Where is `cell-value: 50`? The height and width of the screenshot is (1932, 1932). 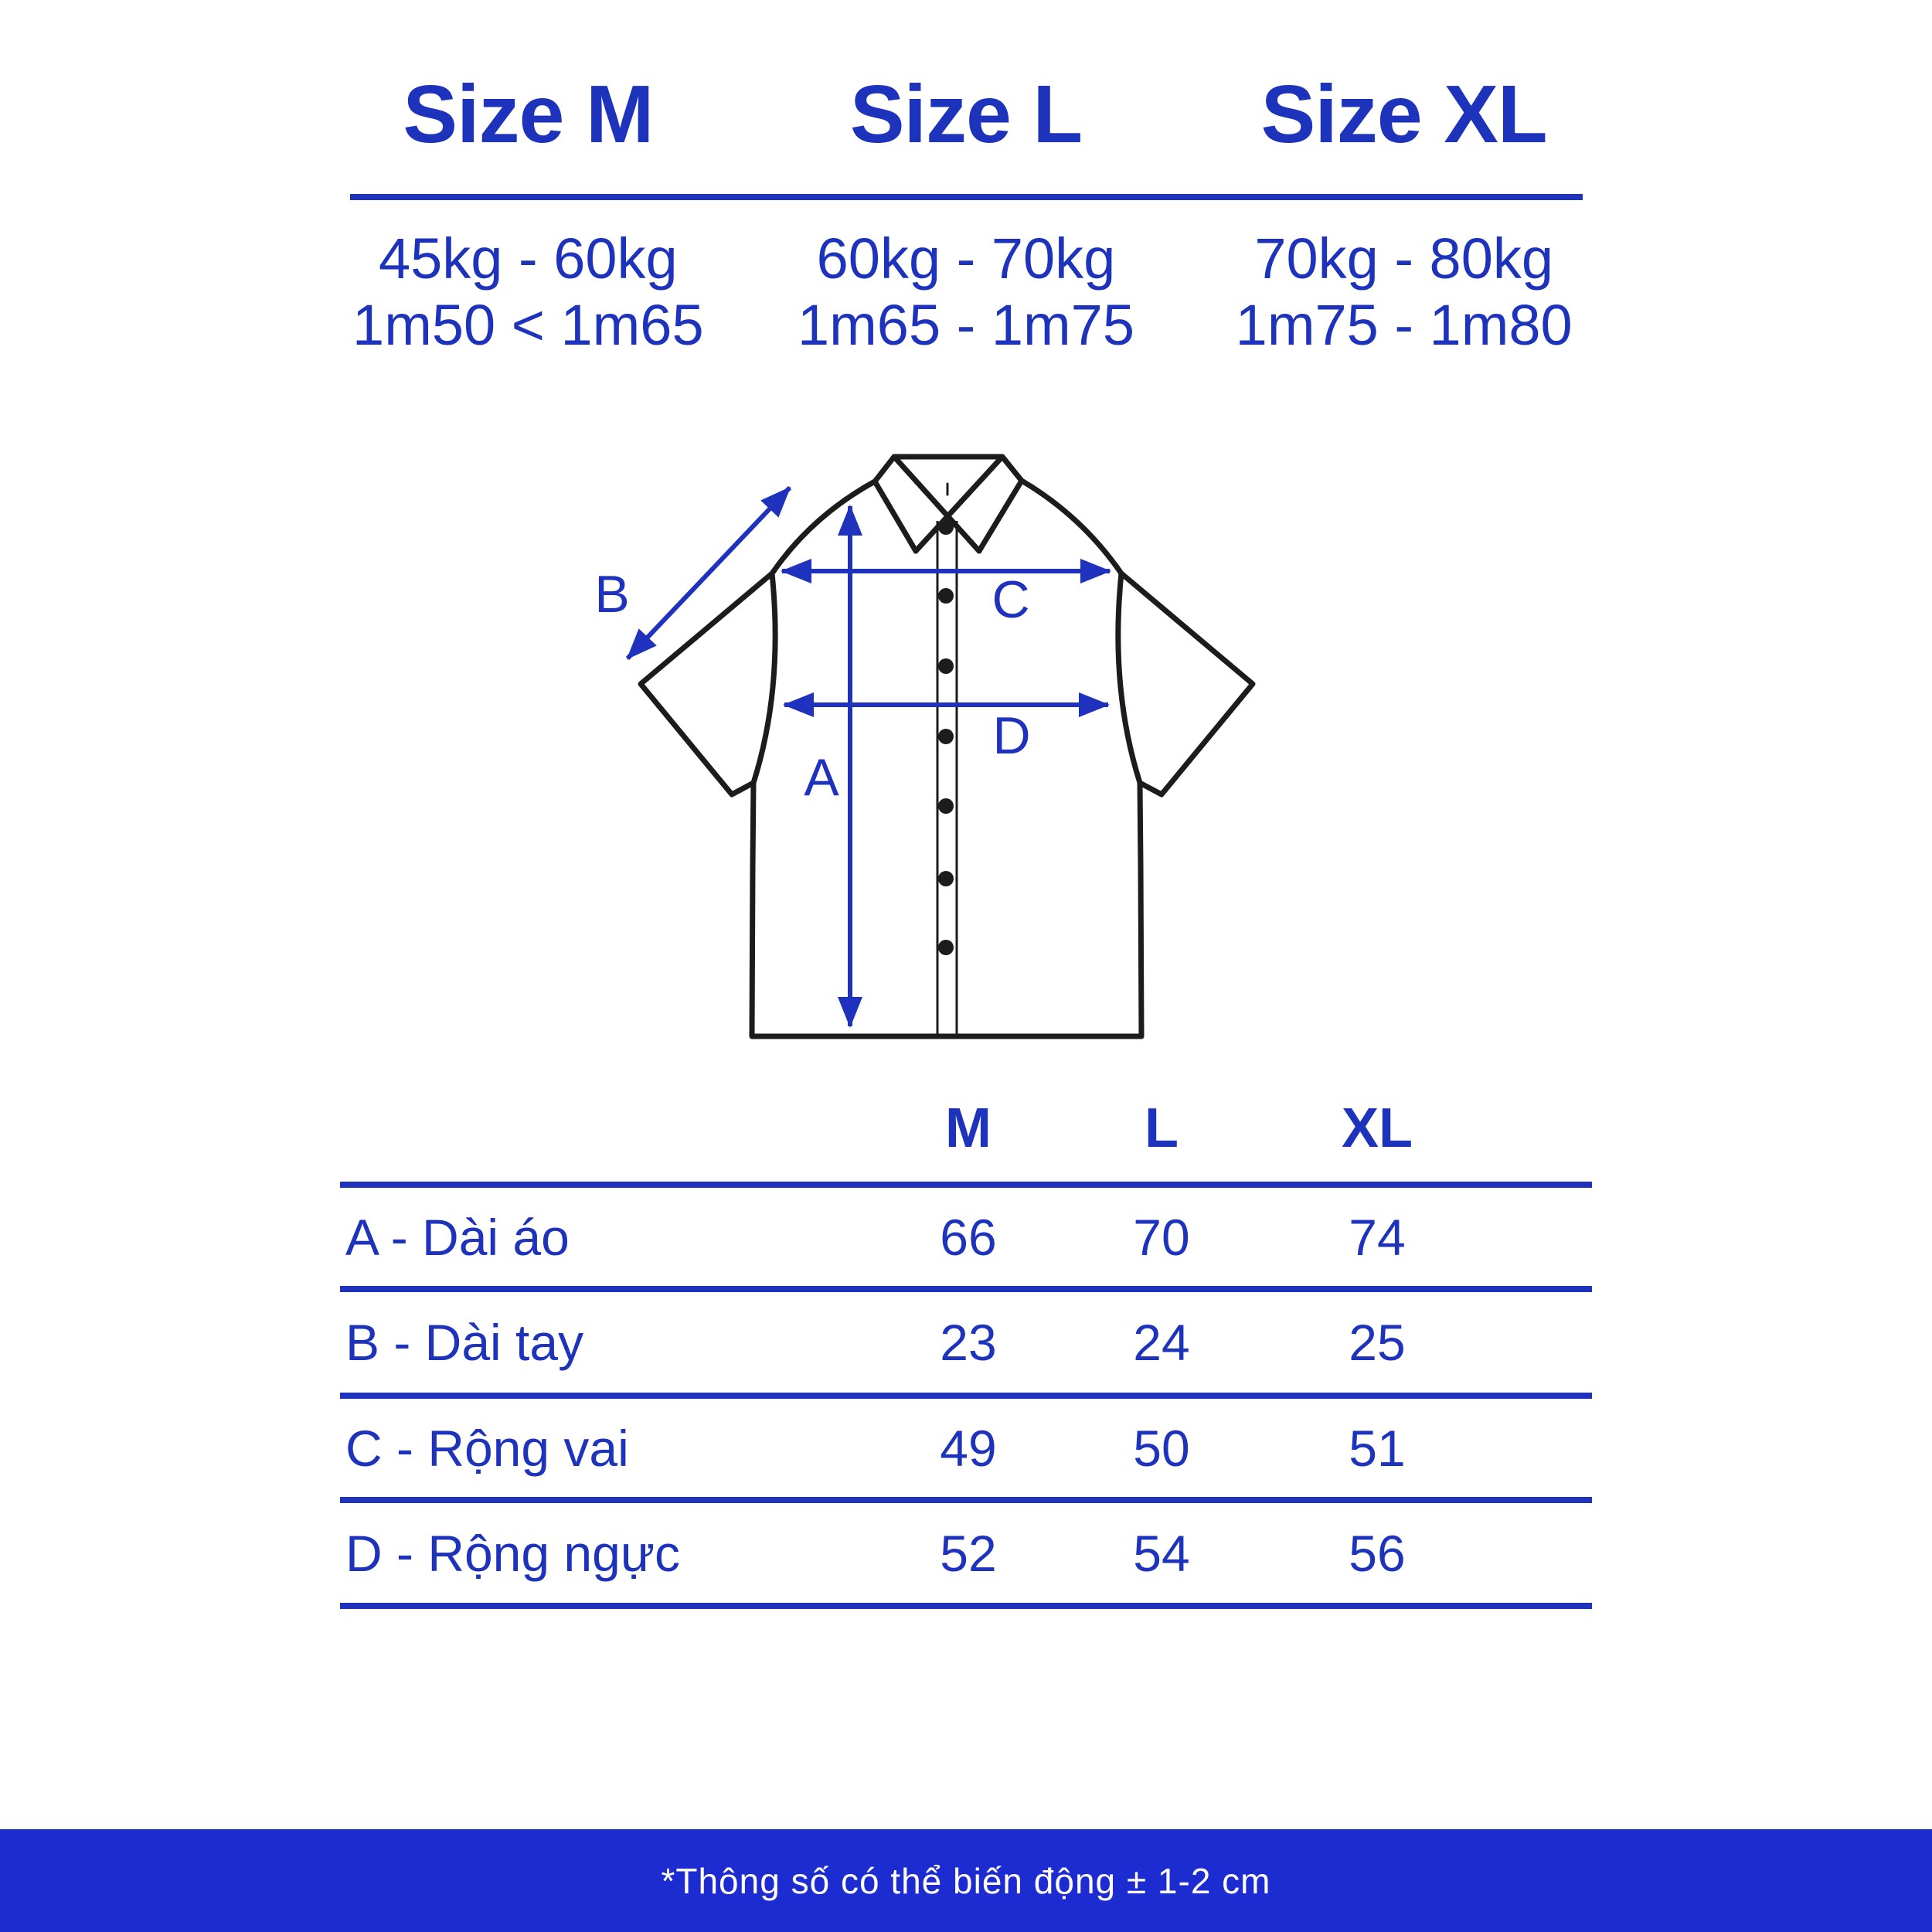 cell-value: 50 is located at coordinates (1162, 1448).